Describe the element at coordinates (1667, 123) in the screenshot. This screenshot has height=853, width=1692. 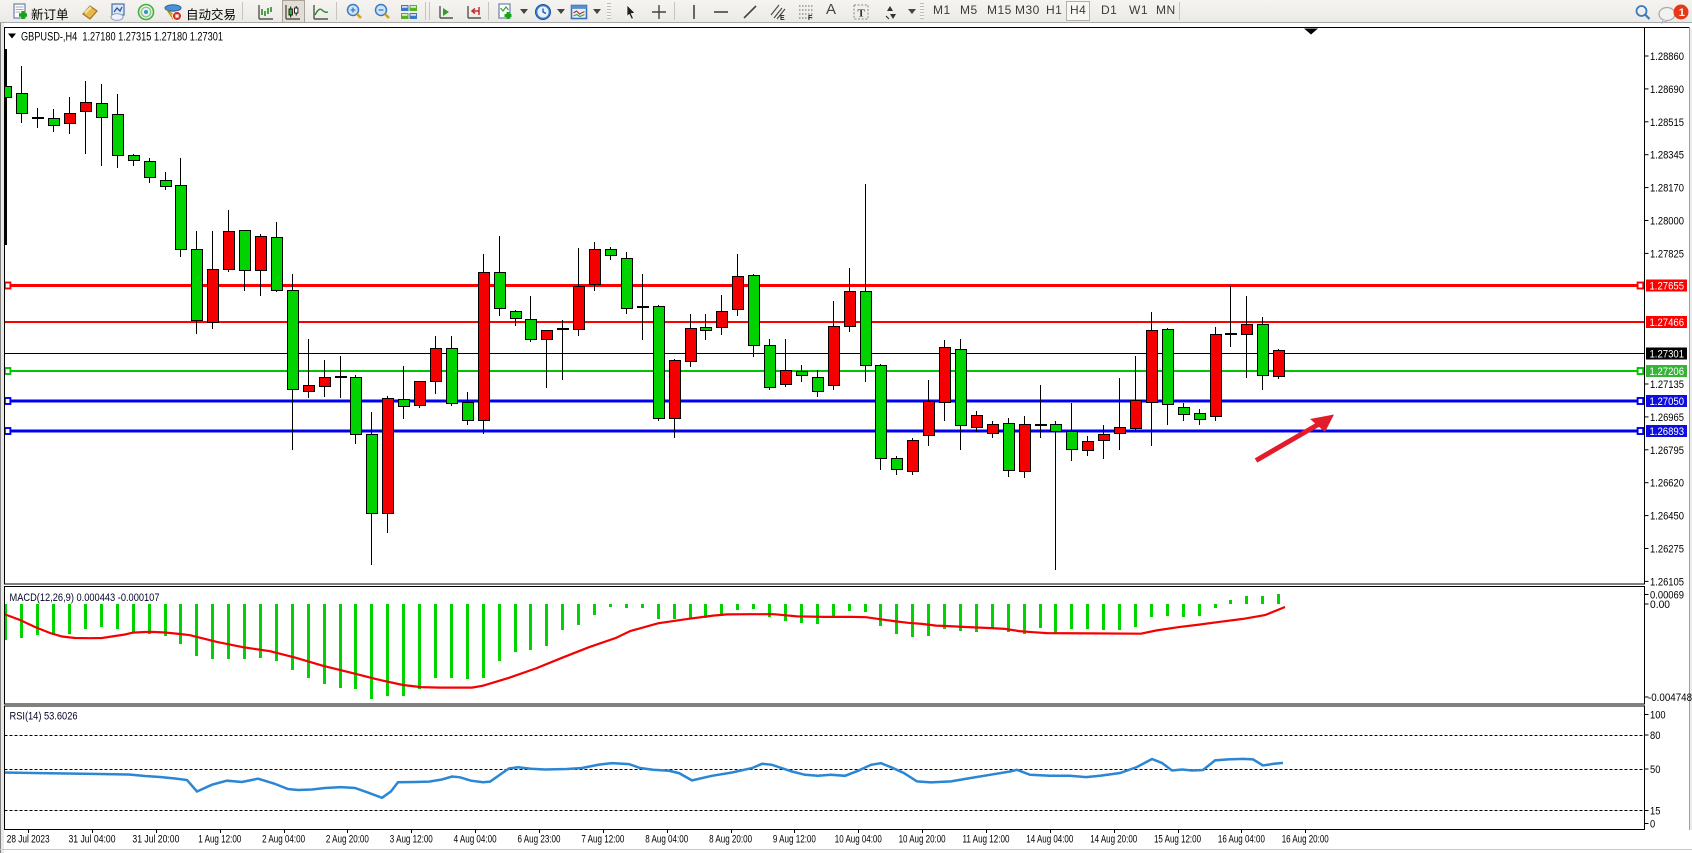
I see `svg-text: 1.28515` at that location.